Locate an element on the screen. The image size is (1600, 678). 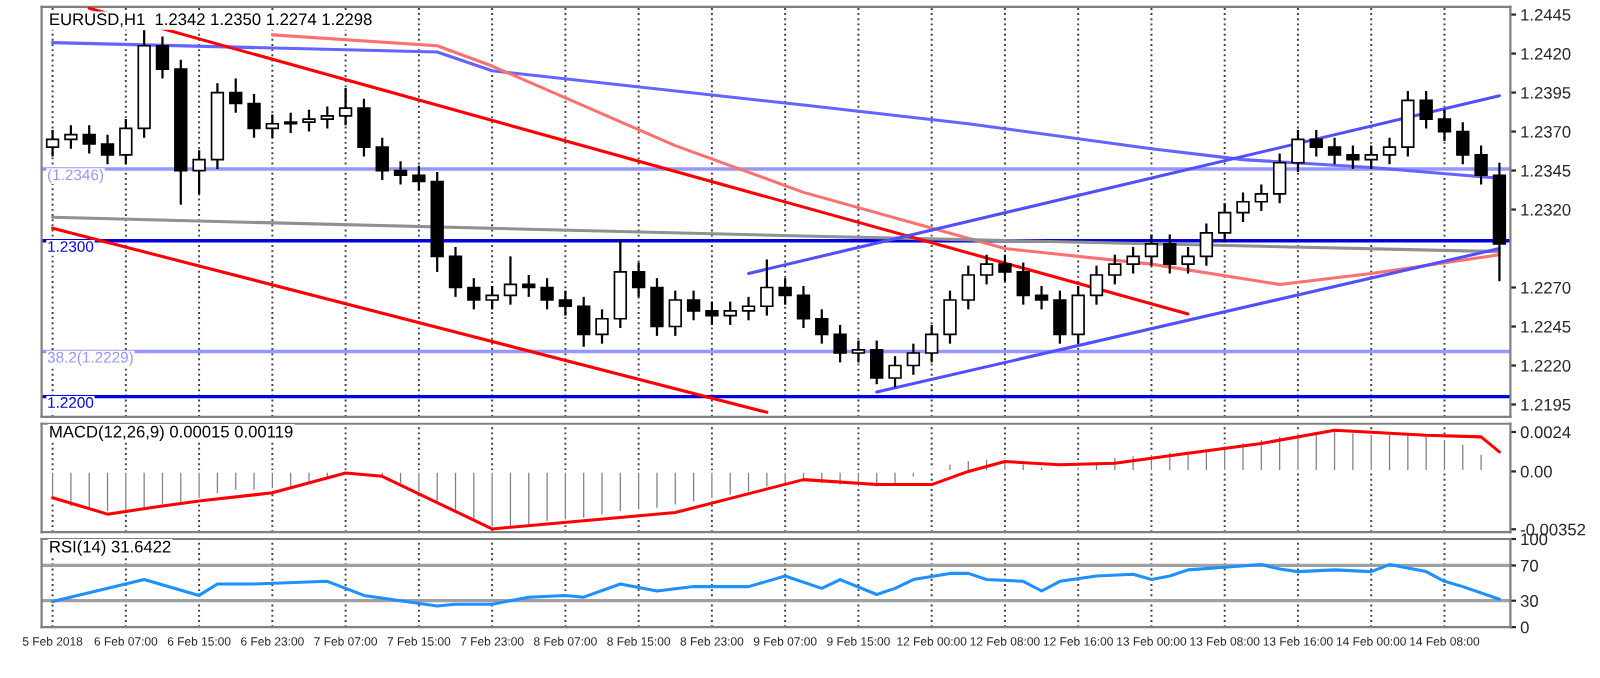
y-tick-label: 1.2445 is located at coordinates (1546, 14).